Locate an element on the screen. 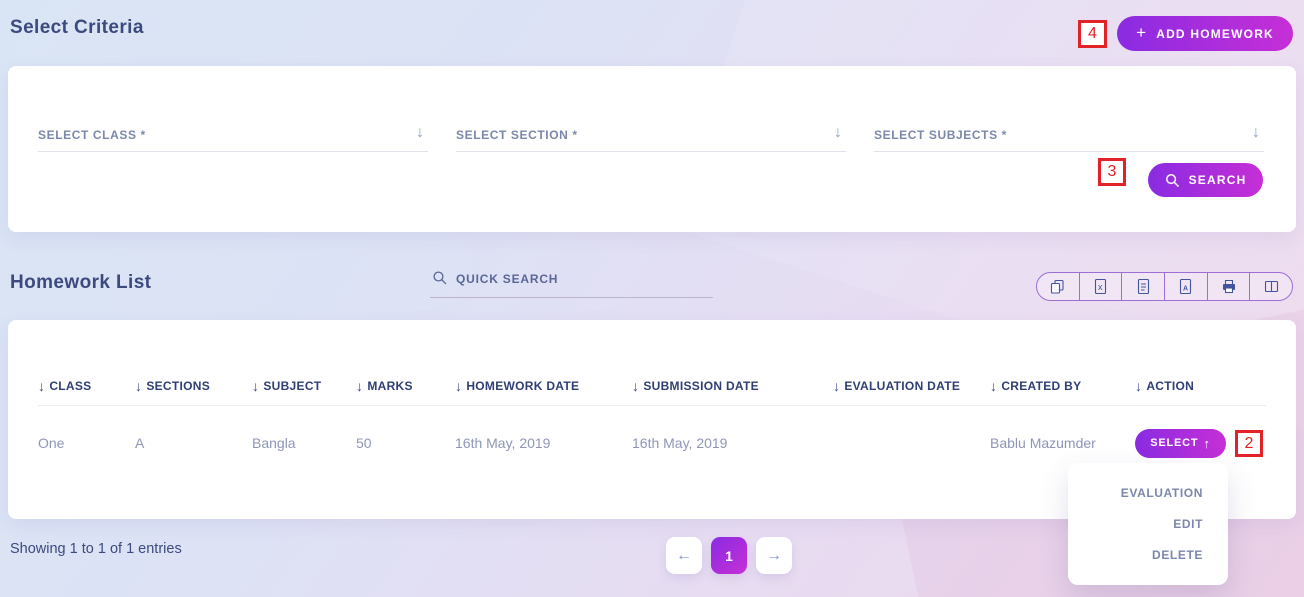 The height and width of the screenshot is (597, 1304). column-header-created-by: ↓ CREATED BY is located at coordinates (1062, 386).